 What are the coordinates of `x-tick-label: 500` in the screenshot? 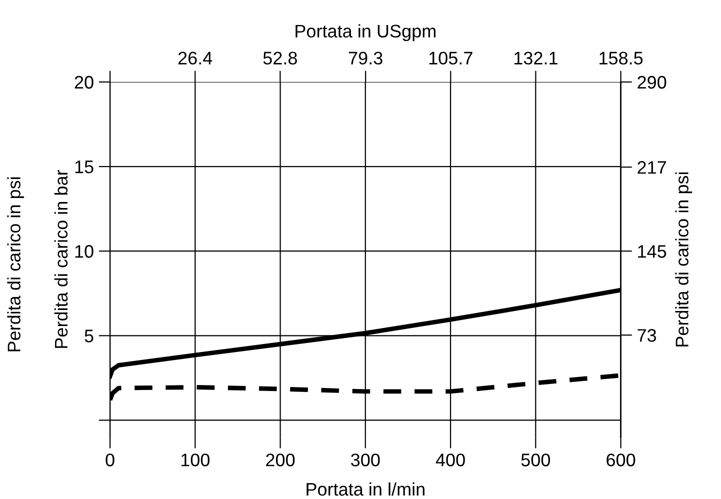 It's located at (535, 460).